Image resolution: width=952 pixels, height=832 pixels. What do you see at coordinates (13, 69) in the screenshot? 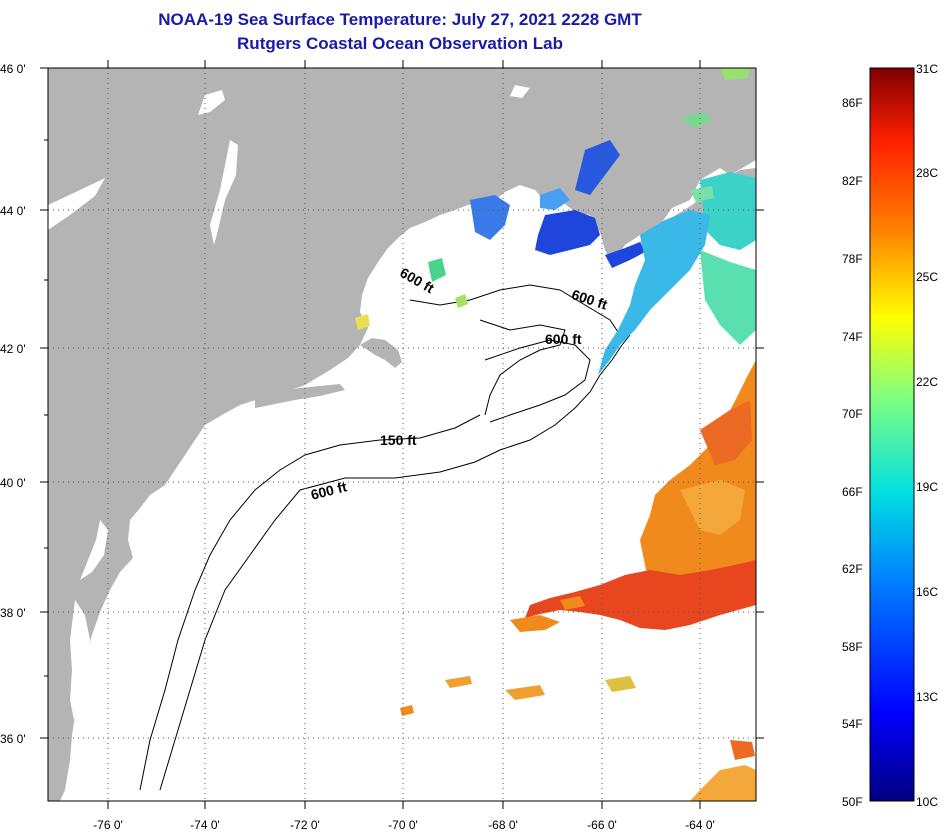
I see `lat-label: 46 0'` at bounding box center [13, 69].